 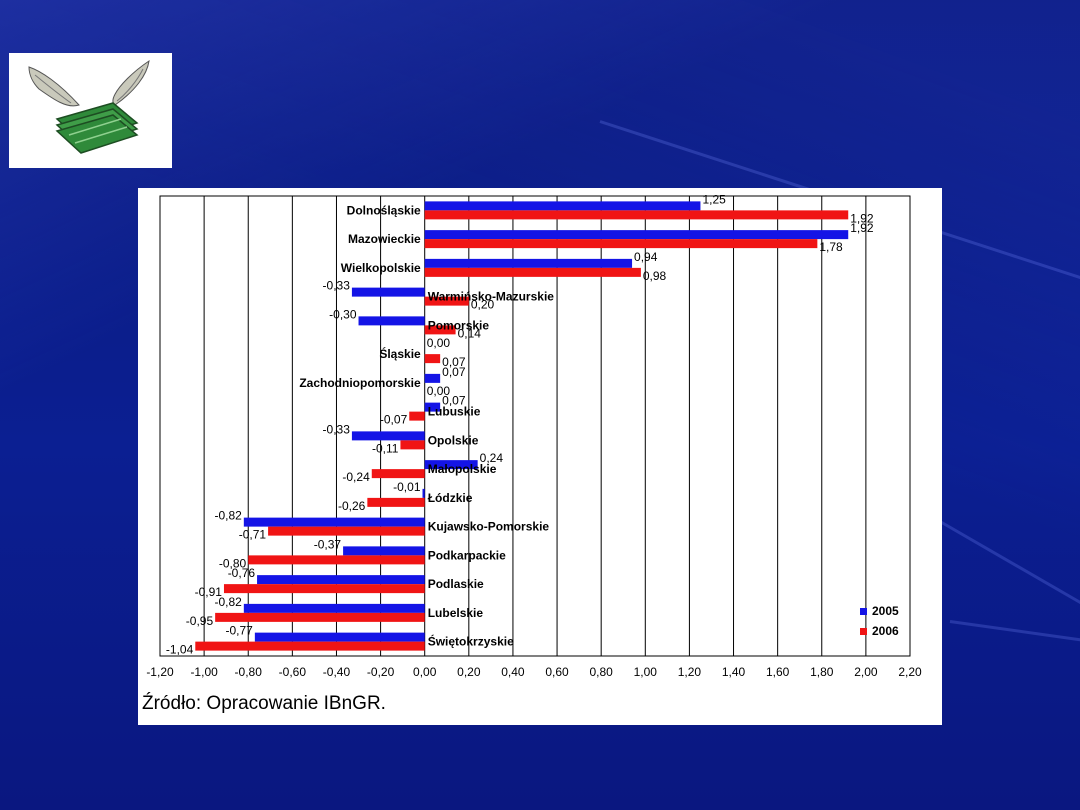 What do you see at coordinates (352, 506) in the screenshot?
I see `data-label-2006: -0,26` at bounding box center [352, 506].